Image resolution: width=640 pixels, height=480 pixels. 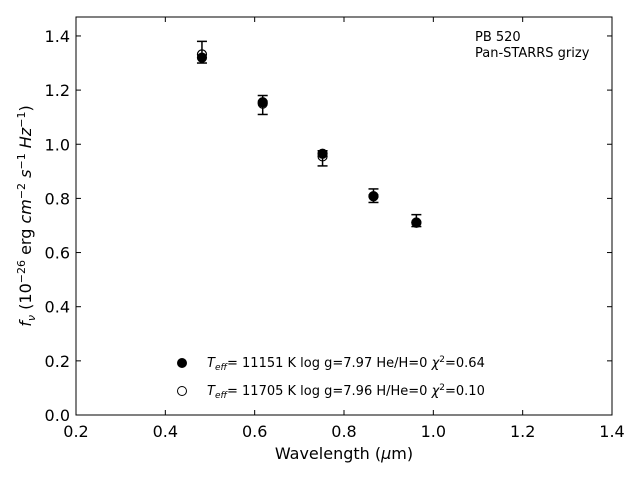 I want to click on x-tick-label: 1.0, so click(x=433, y=431).